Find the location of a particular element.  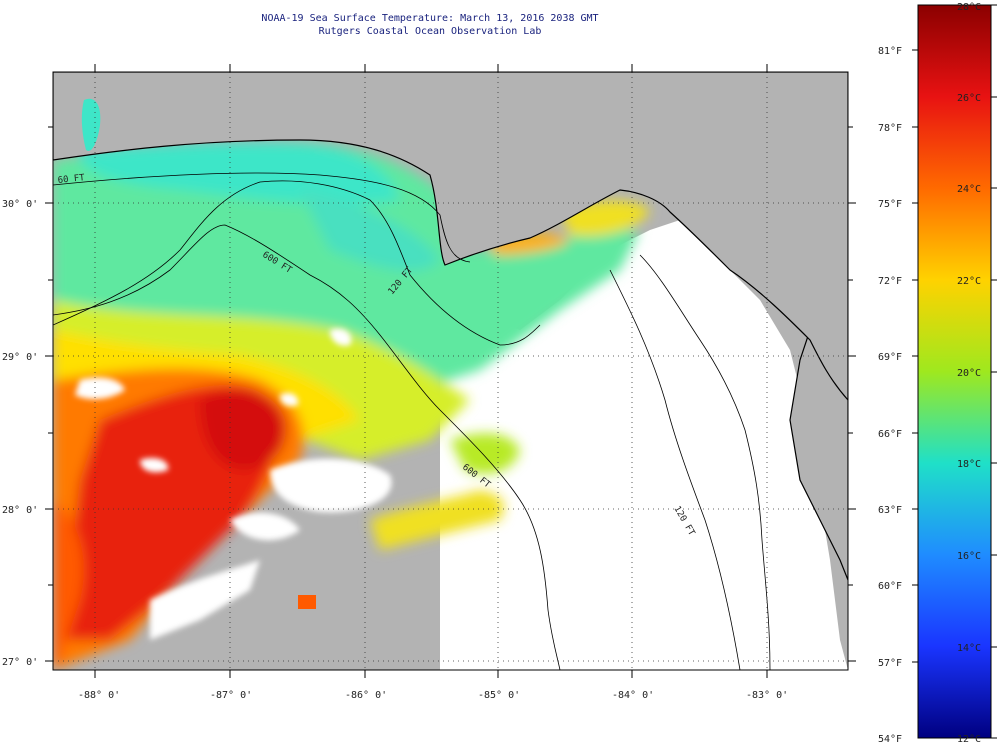

cb-c-14: 14°C is located at coordinates (969, 648).